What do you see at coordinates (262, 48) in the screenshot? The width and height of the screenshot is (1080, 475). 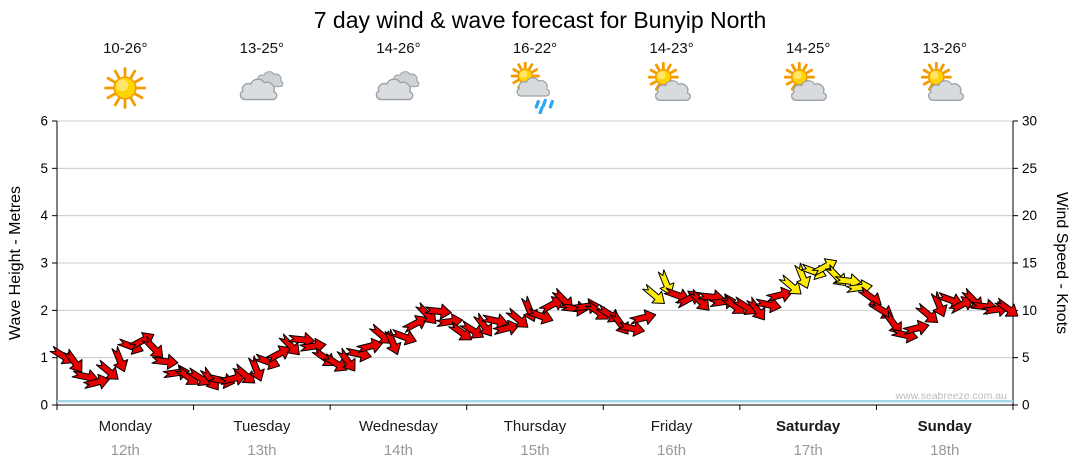 I see `day-temp: 13-25°` at bounding box center [262, 48].